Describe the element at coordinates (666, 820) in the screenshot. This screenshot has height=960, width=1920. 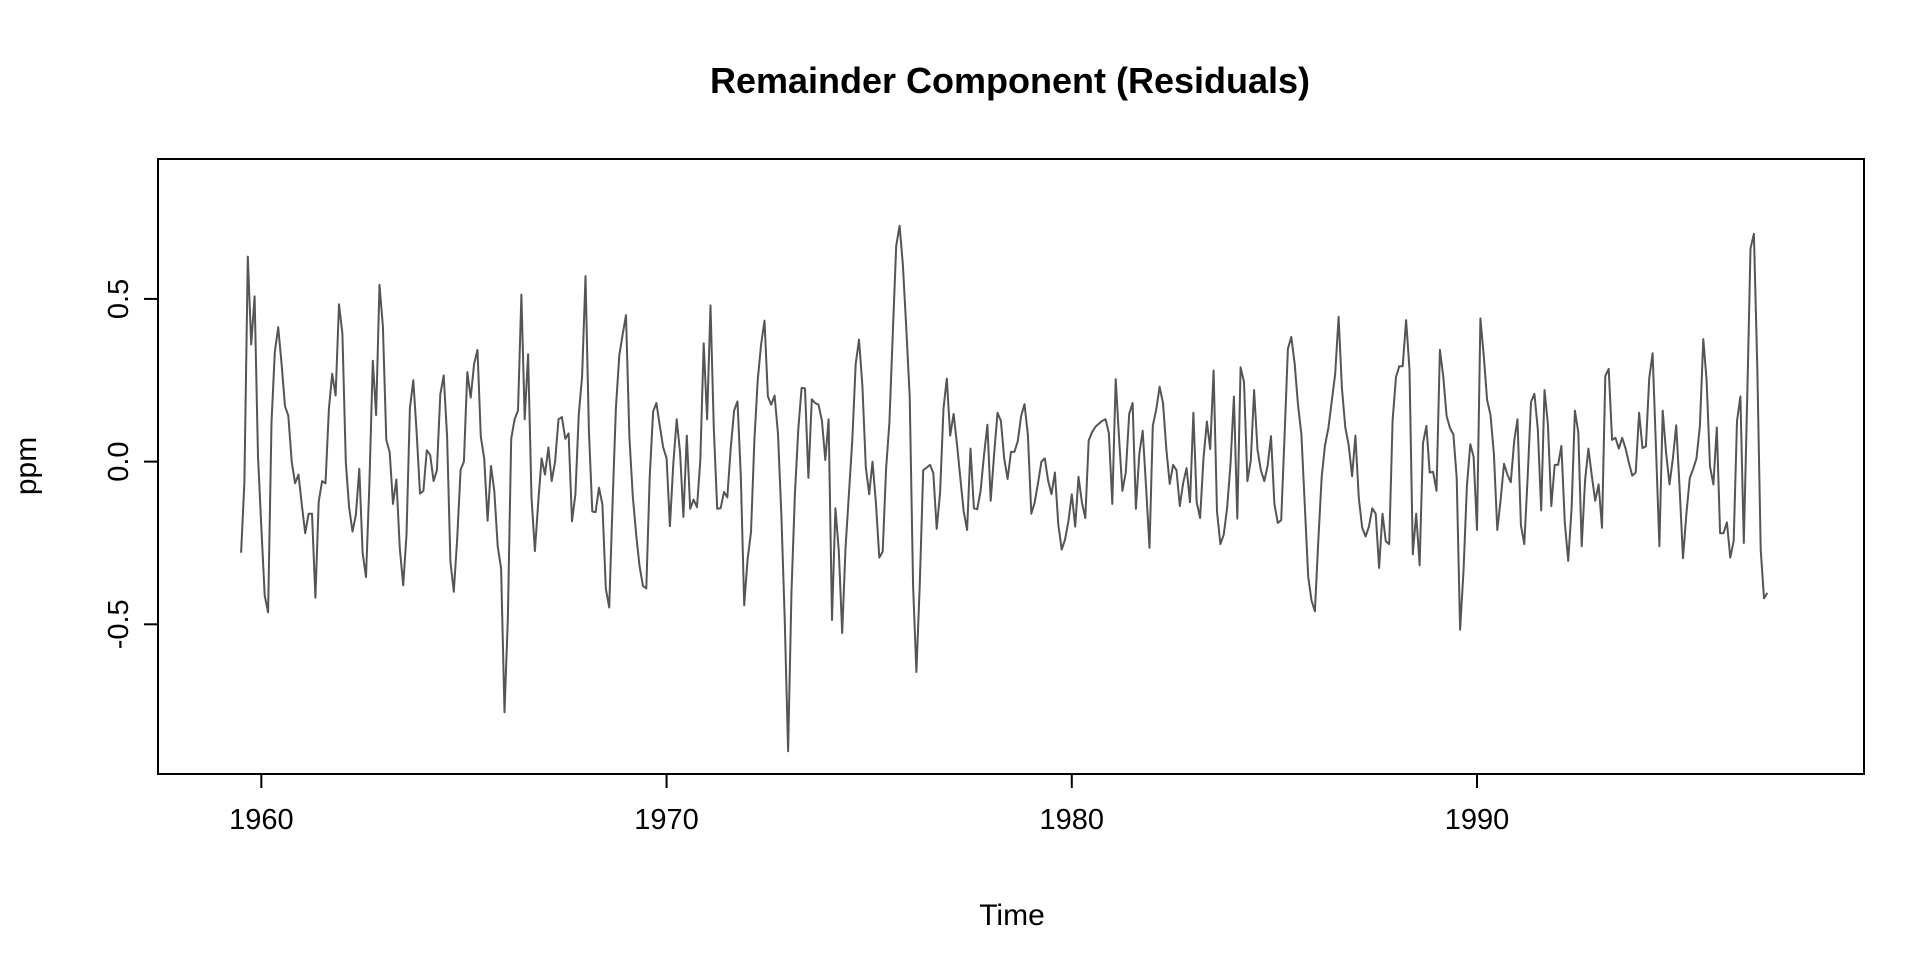
I see `x-tick-label: 1970` at that location.